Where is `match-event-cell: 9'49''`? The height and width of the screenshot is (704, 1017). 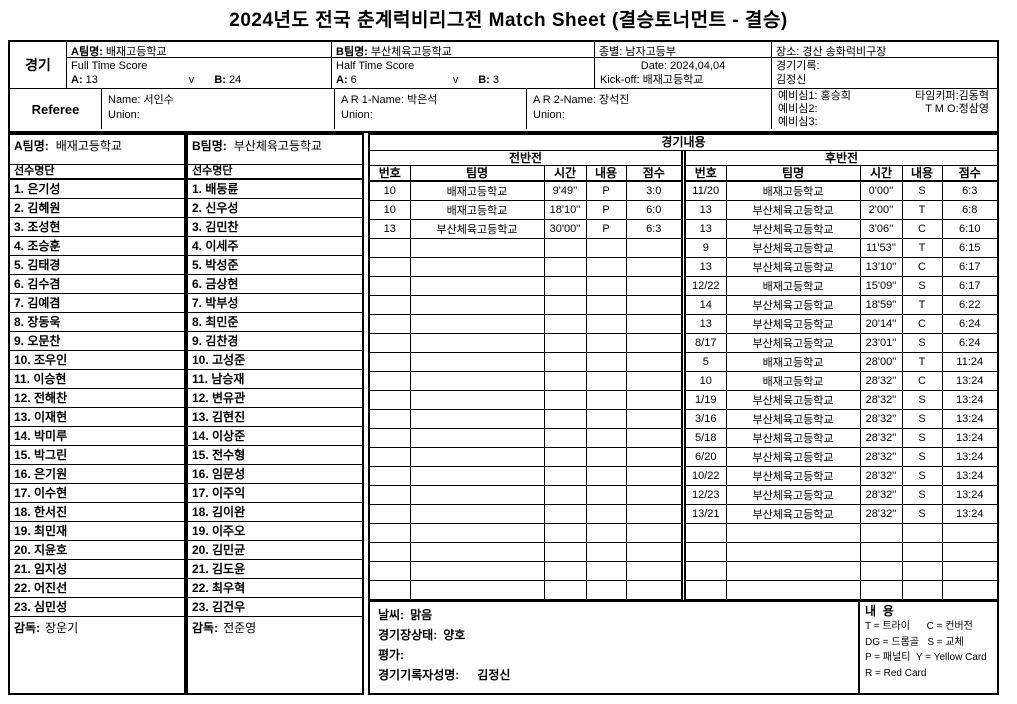 match-event-cell: 9'49'' is located at coordinates (564, 191).